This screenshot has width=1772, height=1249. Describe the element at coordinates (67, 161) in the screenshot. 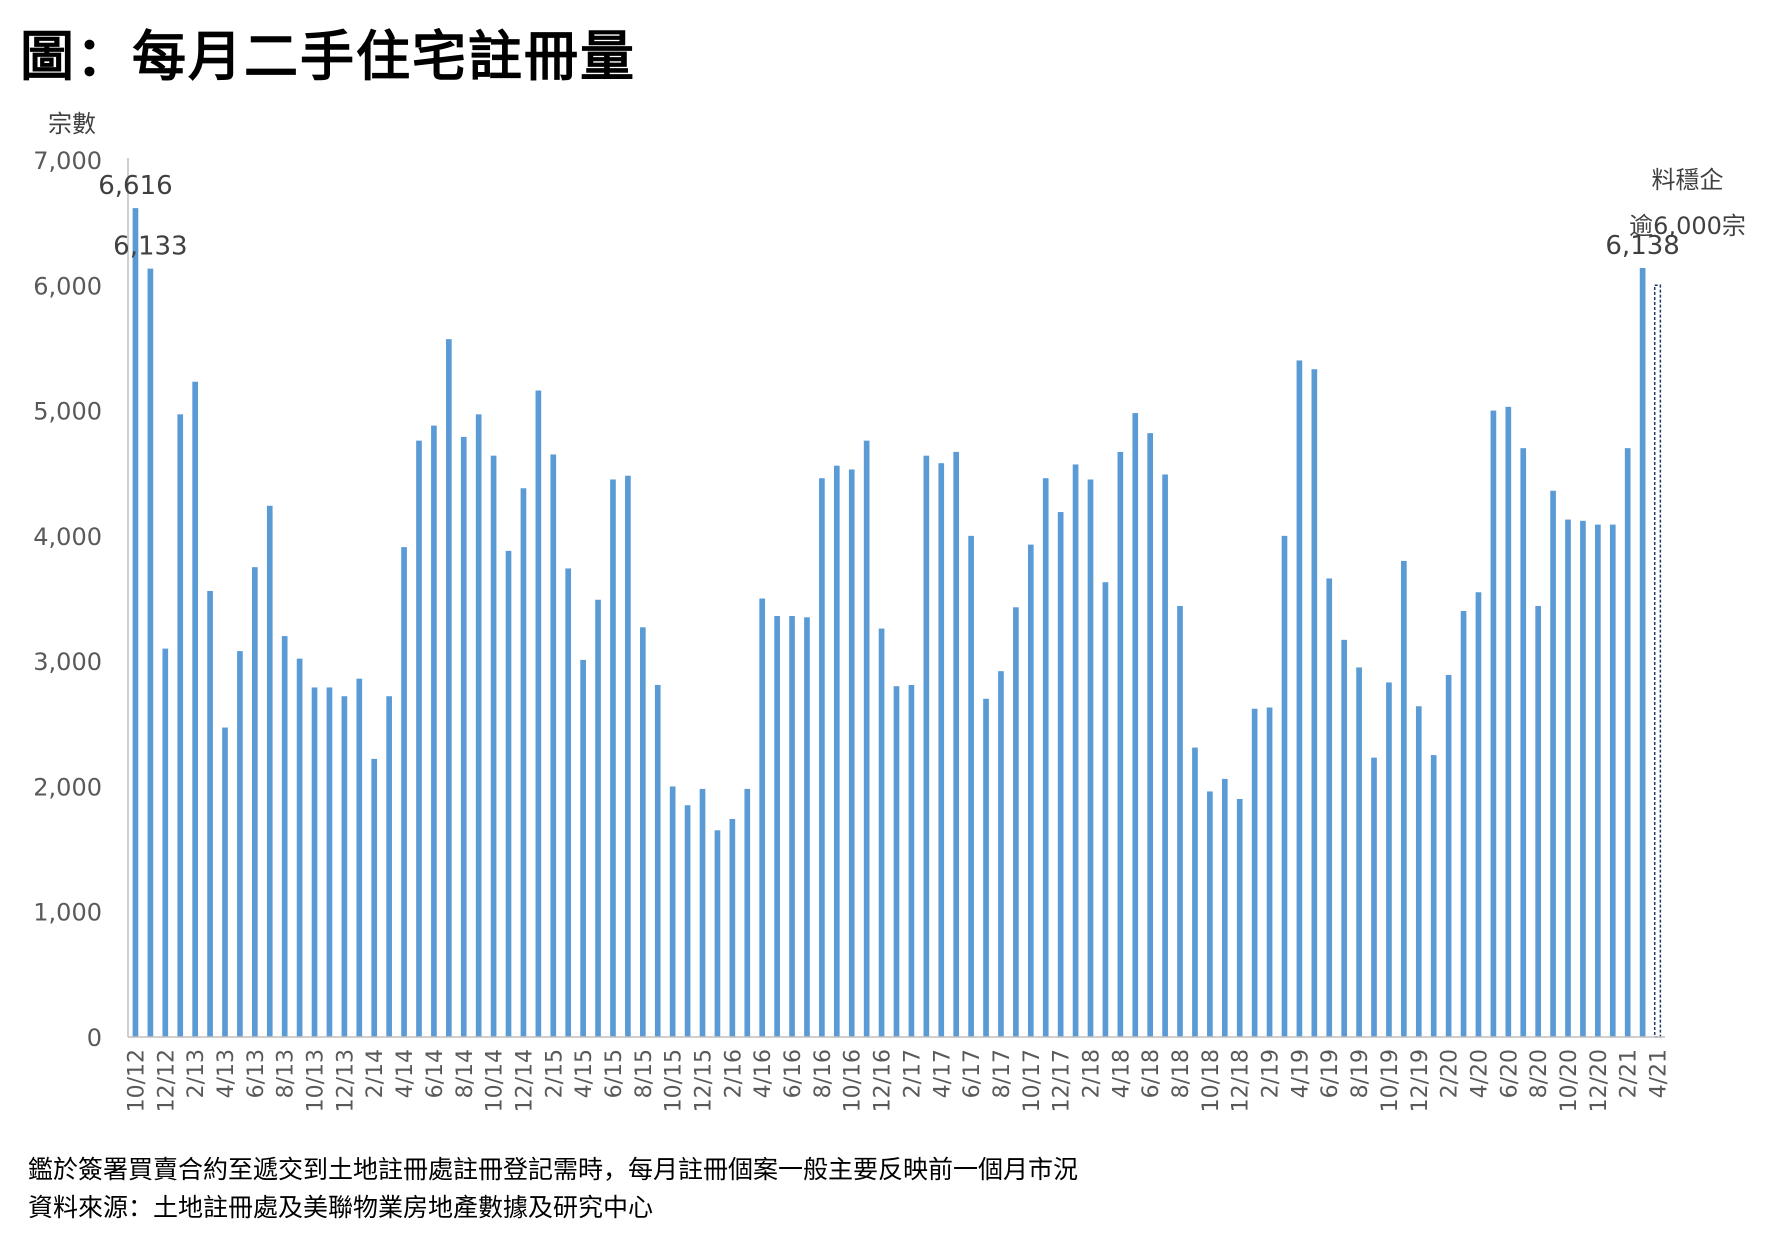

I see `y-tick-label: 7,000` at that location.